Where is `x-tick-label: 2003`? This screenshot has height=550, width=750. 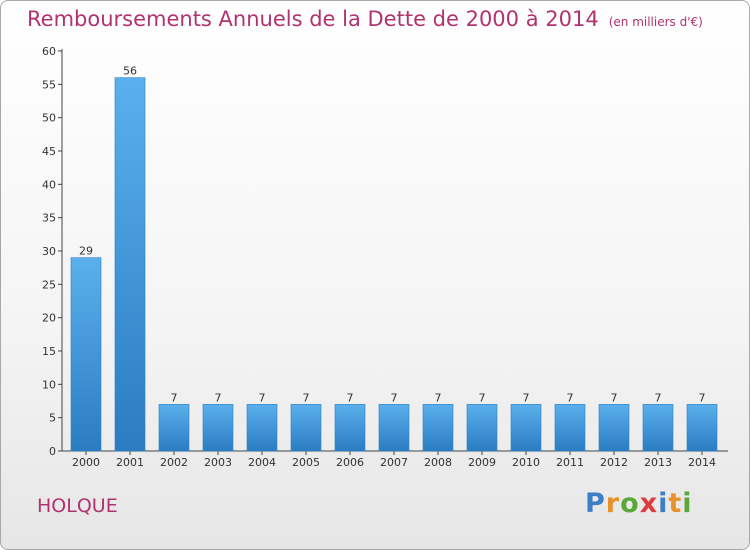
x-tick-label: 2003 is located at coordinates (218, 462).